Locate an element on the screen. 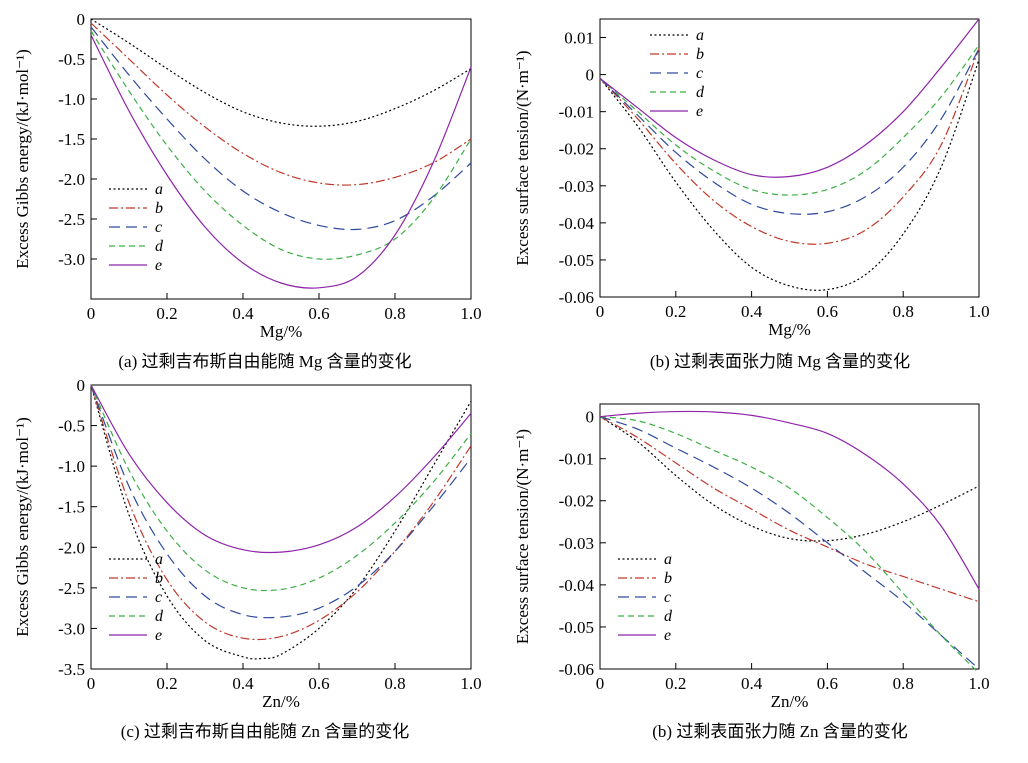 This screenshot has width=1028, height=763. panel-caption: (b) 过剩表面张力随 Mg 含量的变化 is located at coordinates (780, 361).